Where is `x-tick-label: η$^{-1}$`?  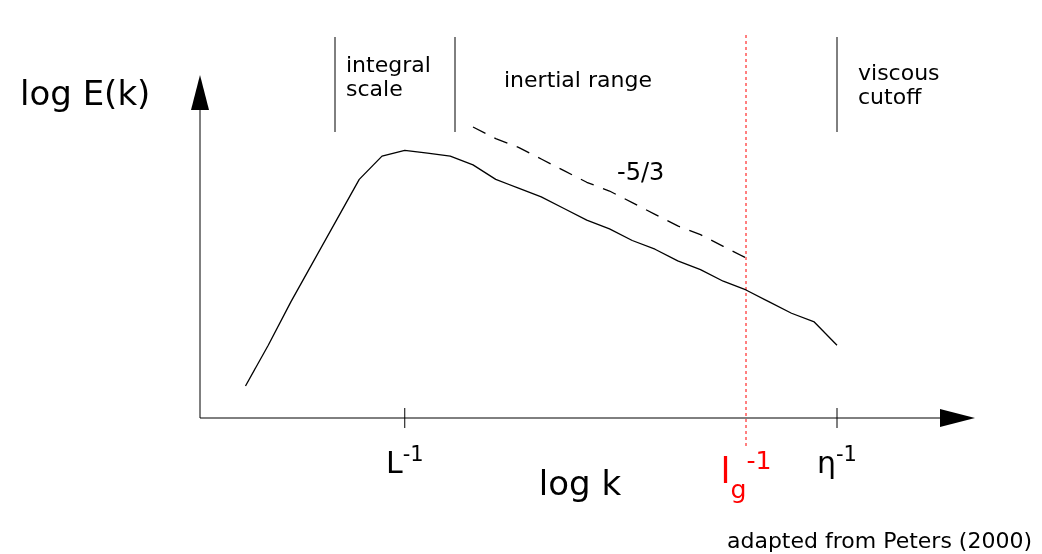 x-tick-label: η$^{-1}$ is located at coordinates (837, 461).